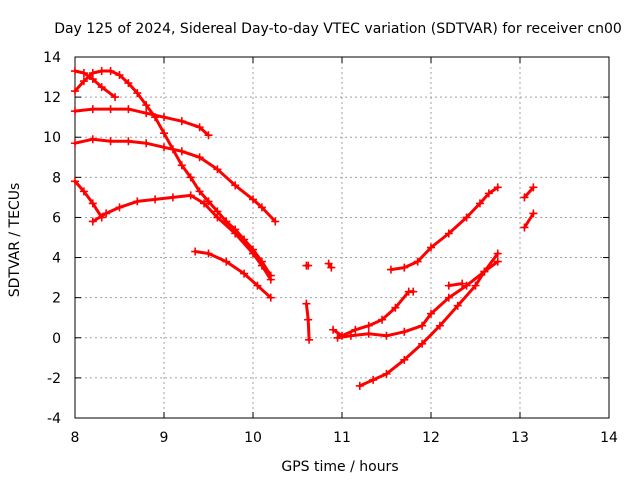 This screenshot has width=640, height=480. I want to click on series-arc-f, so click(181, 237).